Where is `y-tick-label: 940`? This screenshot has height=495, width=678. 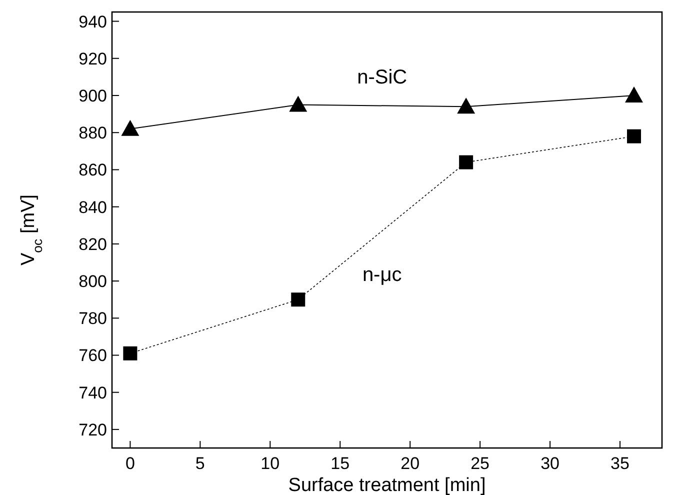
y-tick-label: 940 is located at coordinates (92, 22).